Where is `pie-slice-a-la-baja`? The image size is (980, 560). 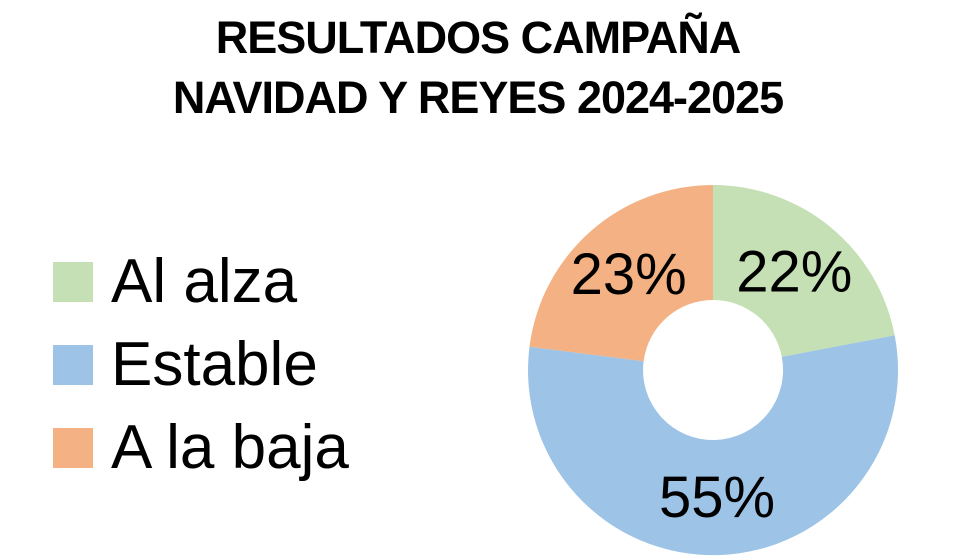 pie-slice-a-la-baja is located at coordinates (621, 273).